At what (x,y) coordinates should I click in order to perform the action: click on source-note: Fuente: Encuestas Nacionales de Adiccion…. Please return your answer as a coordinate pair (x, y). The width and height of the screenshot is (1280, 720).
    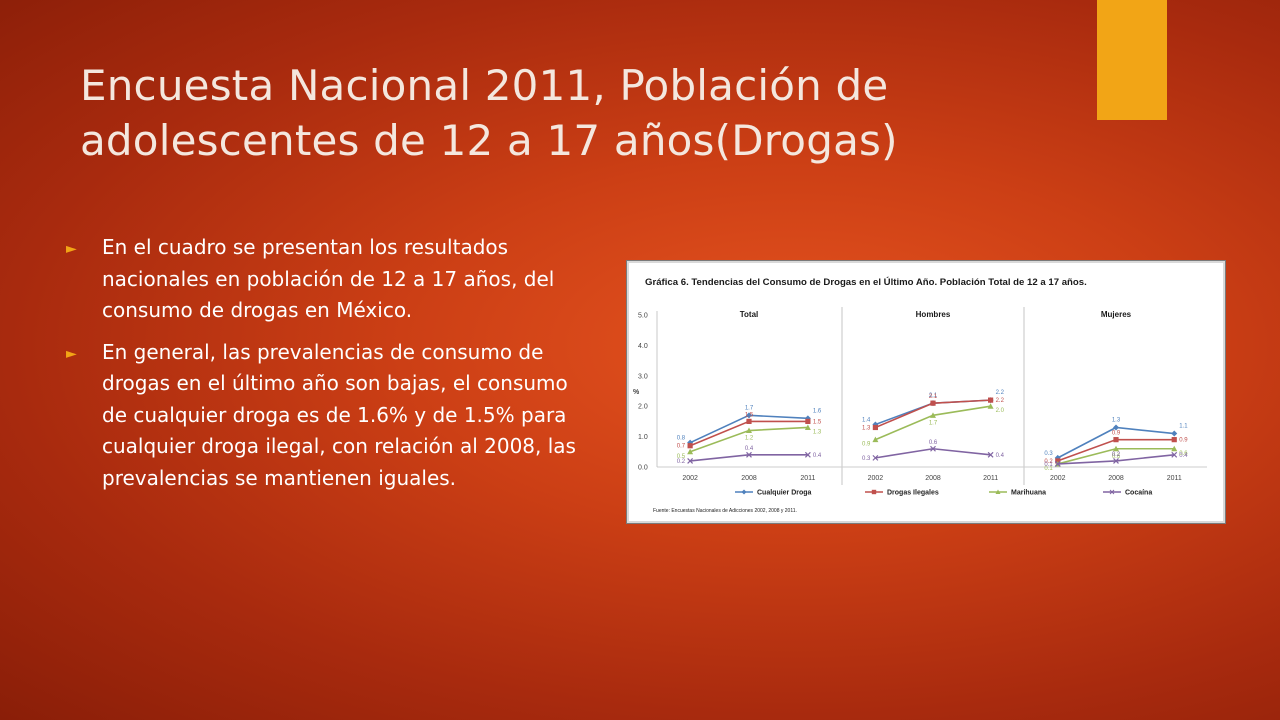
    Looking at the image, I should click on (725, 511).